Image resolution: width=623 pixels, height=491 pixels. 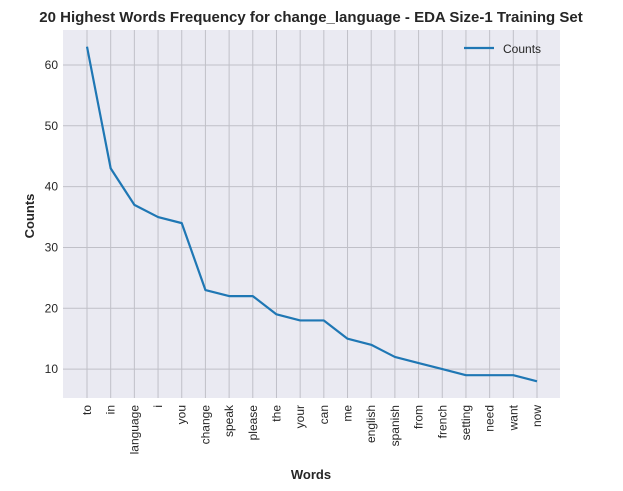 I want to click on x-tick-label: you, so click(x=182, y=414).